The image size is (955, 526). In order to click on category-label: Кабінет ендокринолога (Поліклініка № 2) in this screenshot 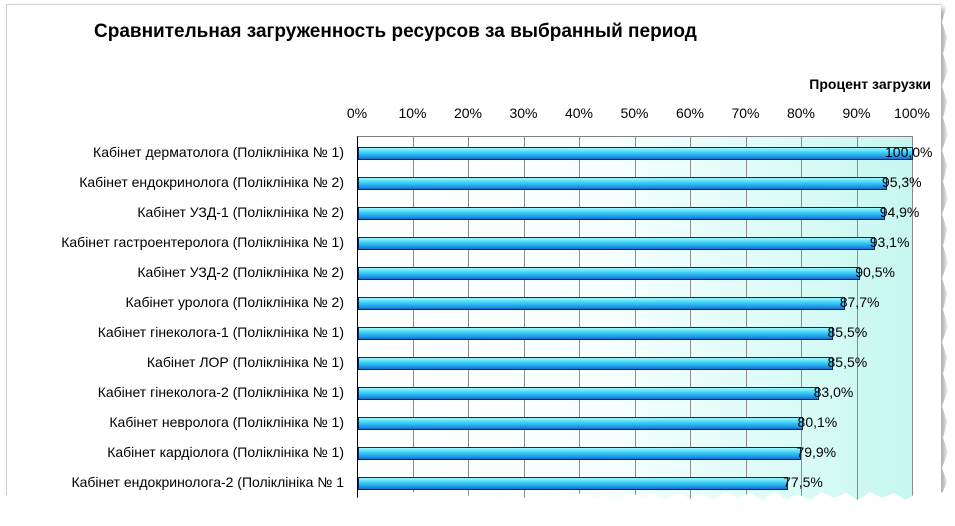, I will do `click(211, 182)`.